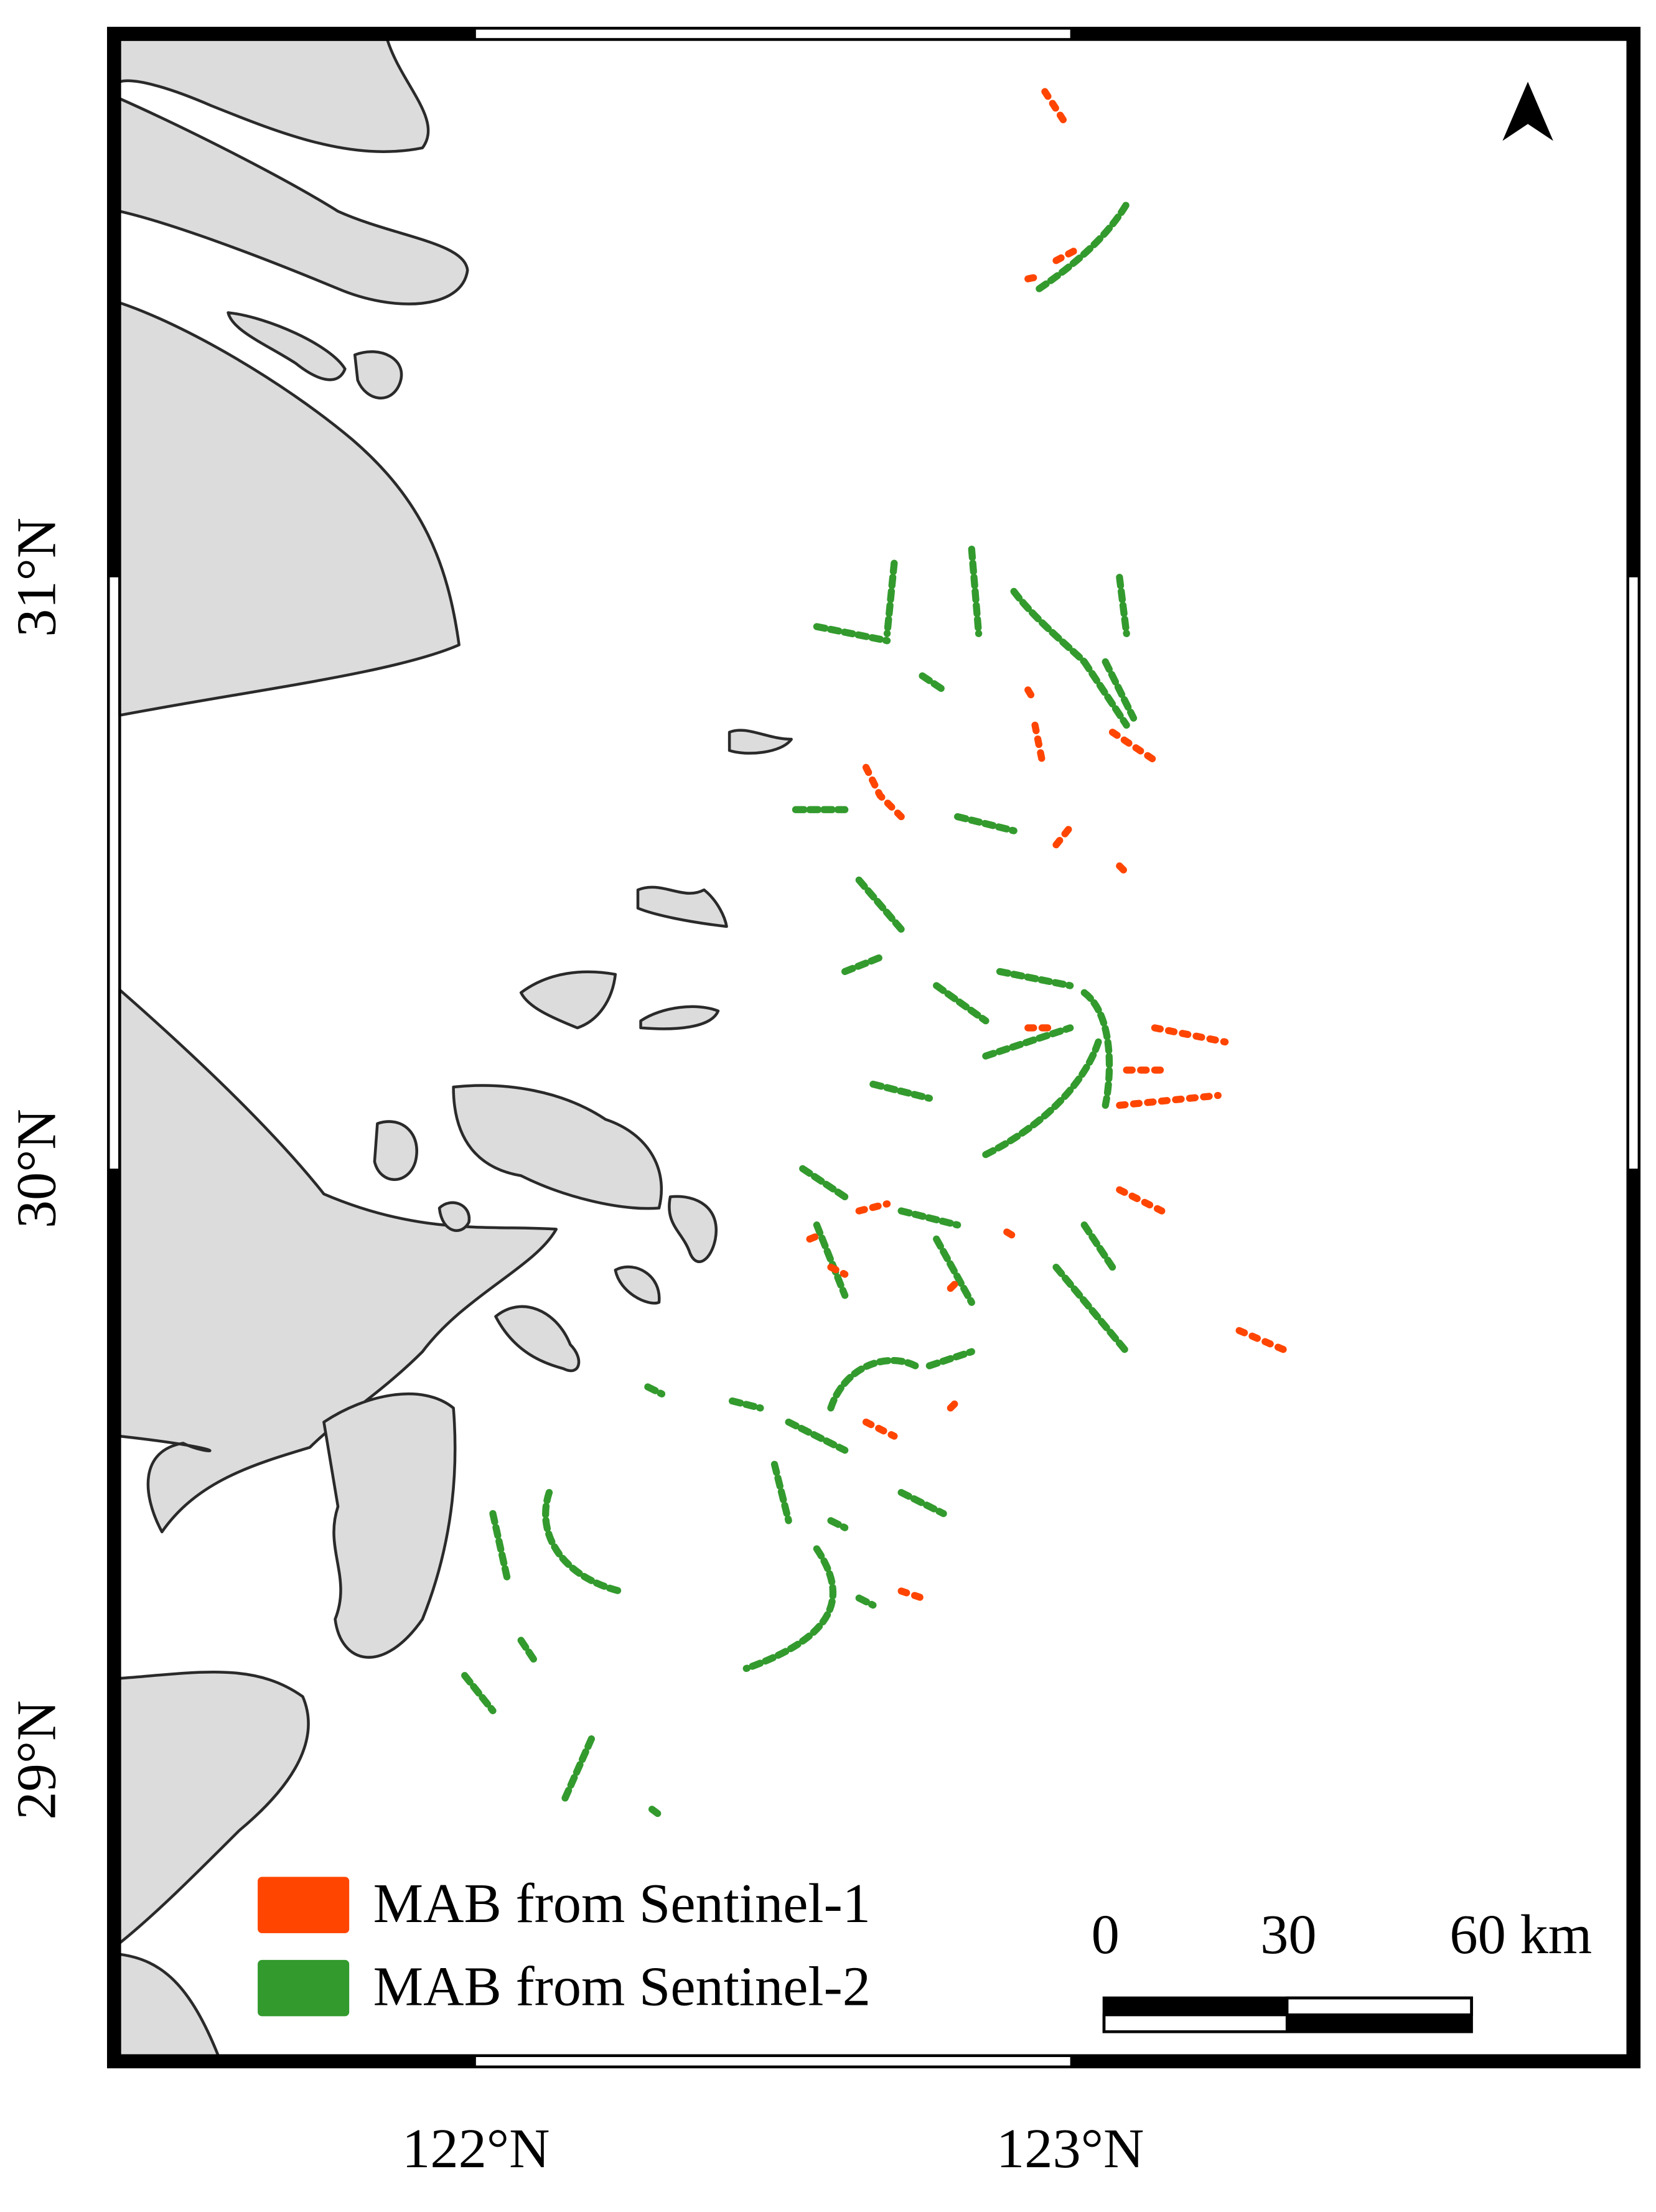  Describe the element at coordinates (1070, 2149) in the screenshot. I see `longitude-label: 123°N` at that location.